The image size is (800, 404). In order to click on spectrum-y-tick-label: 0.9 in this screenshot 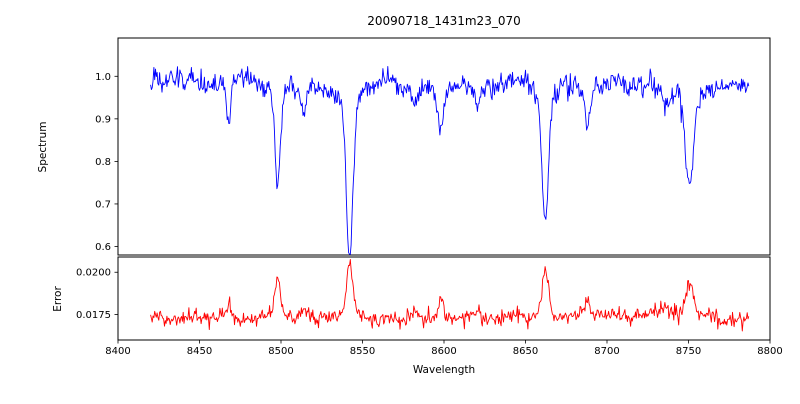, I will do `click(103, 119)`.